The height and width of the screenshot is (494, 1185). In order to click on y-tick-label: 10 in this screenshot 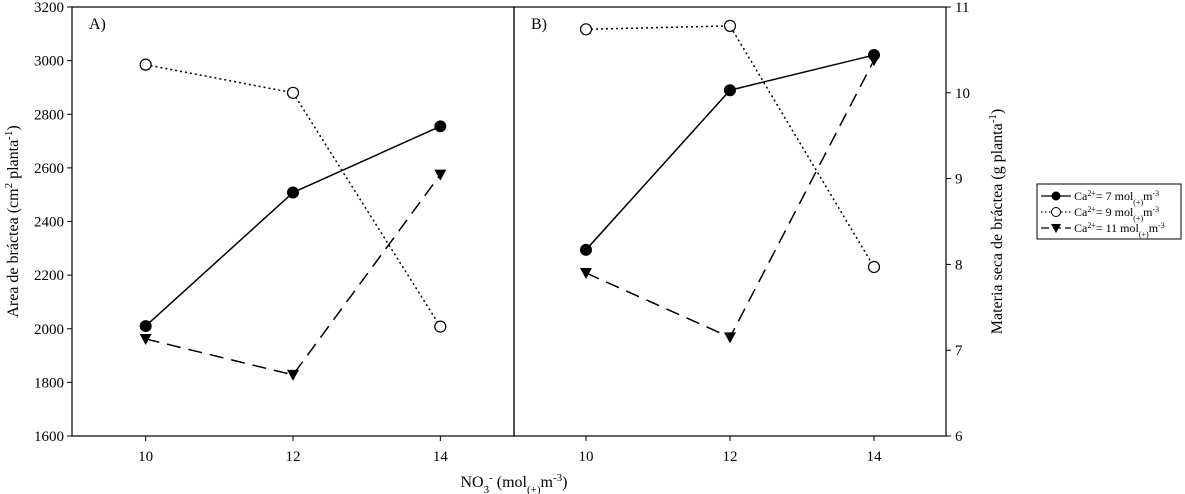, I will do `click(962, 94)`.